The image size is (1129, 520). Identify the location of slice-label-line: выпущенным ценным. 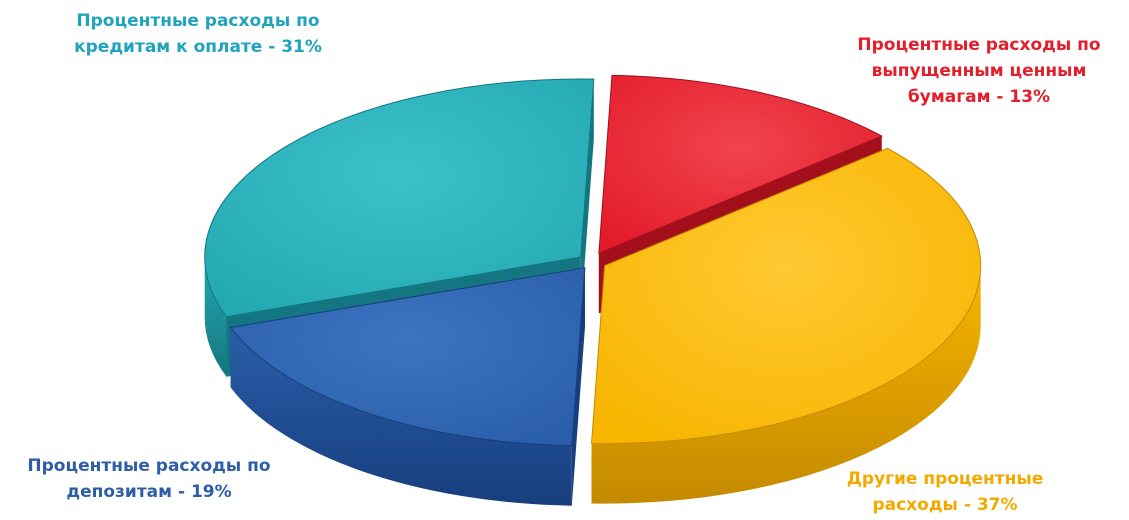
(979, 71).